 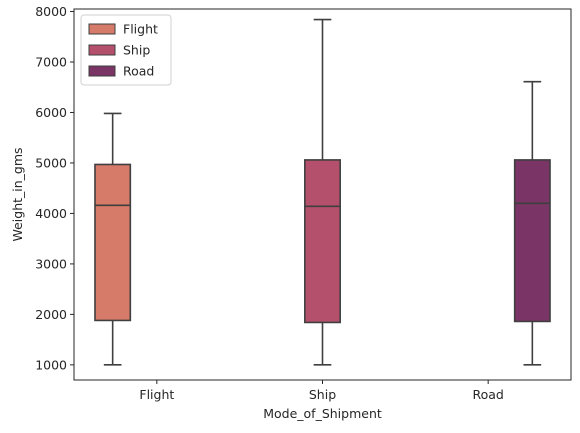 I want to click on y-axis-ticks: 1000 2000 3000 4000 5000 6000 7000 8000, so click(x=54, y=188).